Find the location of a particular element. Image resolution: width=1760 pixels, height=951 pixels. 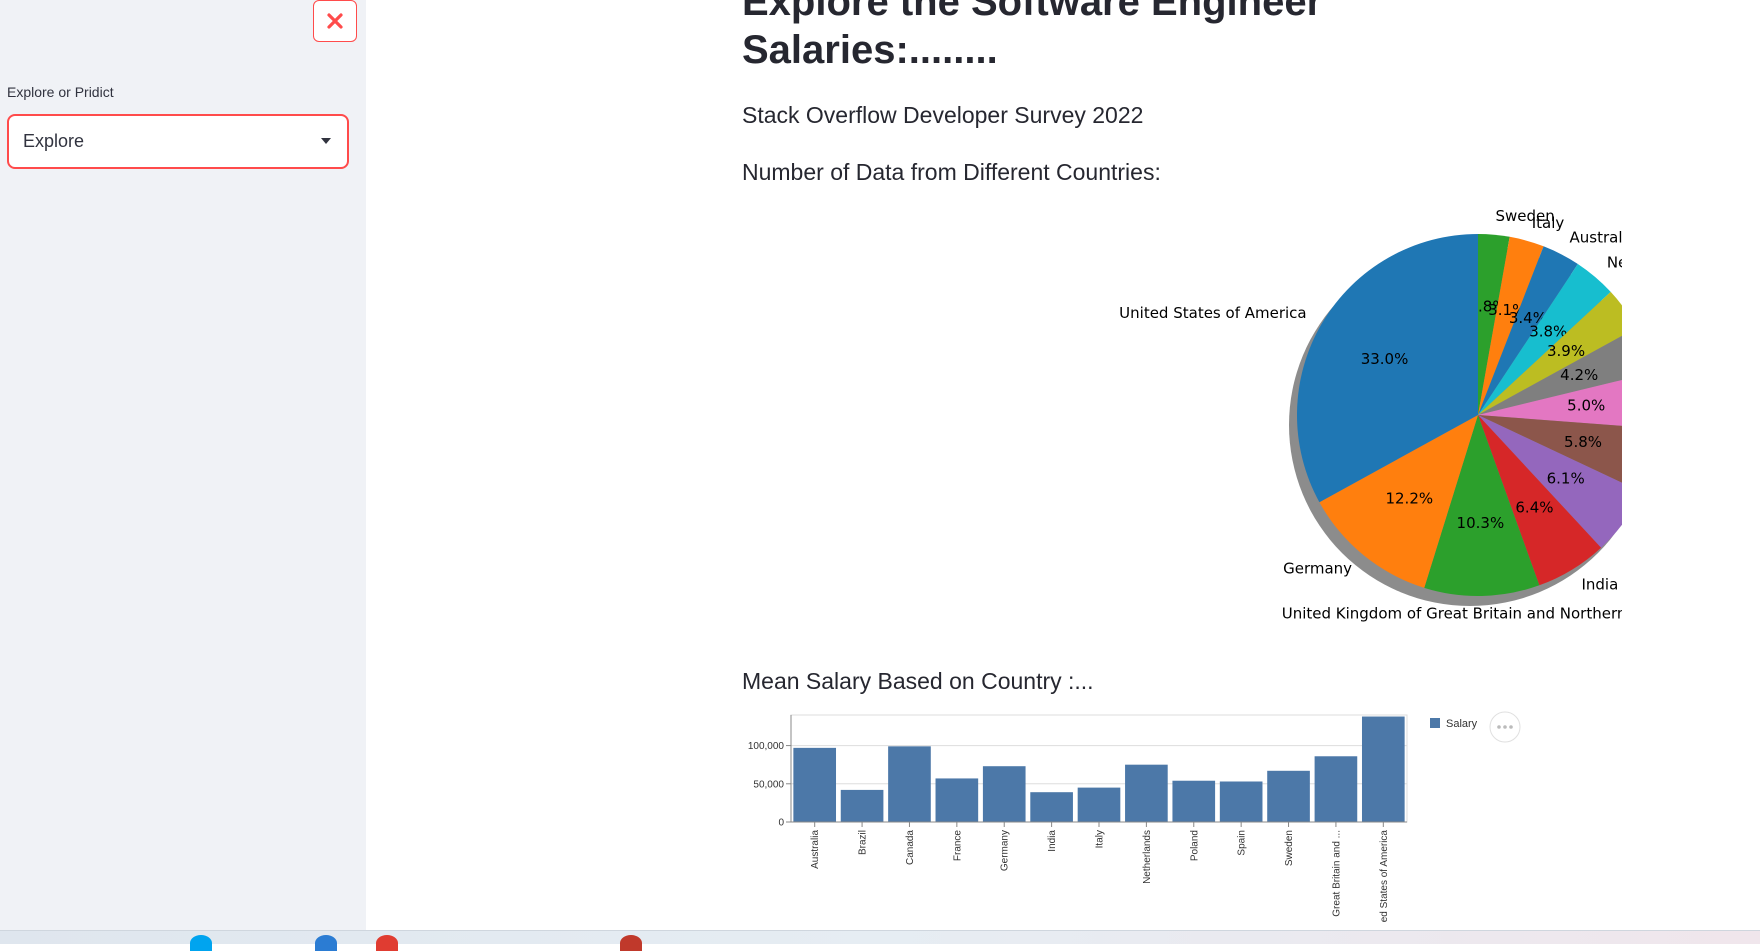

pie-slice-united-states-of-america is located at coordinates (1387, 368).